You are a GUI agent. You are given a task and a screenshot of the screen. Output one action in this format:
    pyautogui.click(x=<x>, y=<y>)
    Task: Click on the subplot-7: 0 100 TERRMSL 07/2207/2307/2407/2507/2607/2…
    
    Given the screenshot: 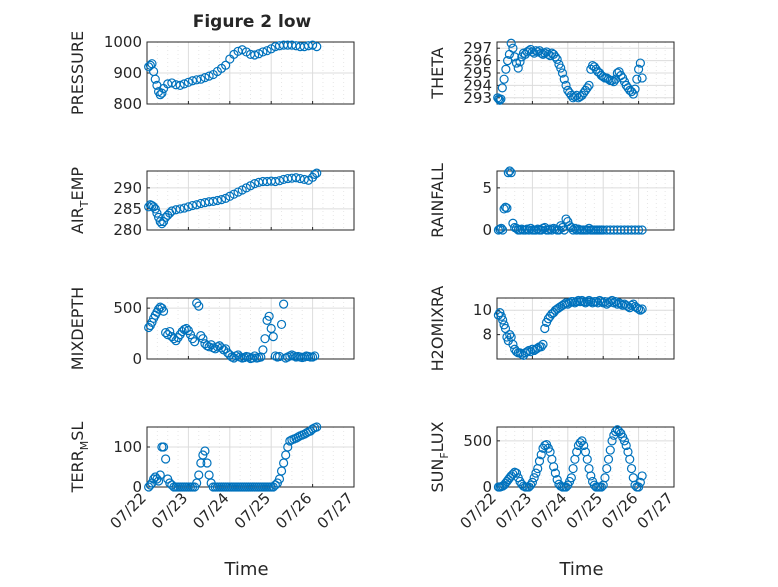 What is the action you would take?
    pyautogui.click(x=212, y=501)
    